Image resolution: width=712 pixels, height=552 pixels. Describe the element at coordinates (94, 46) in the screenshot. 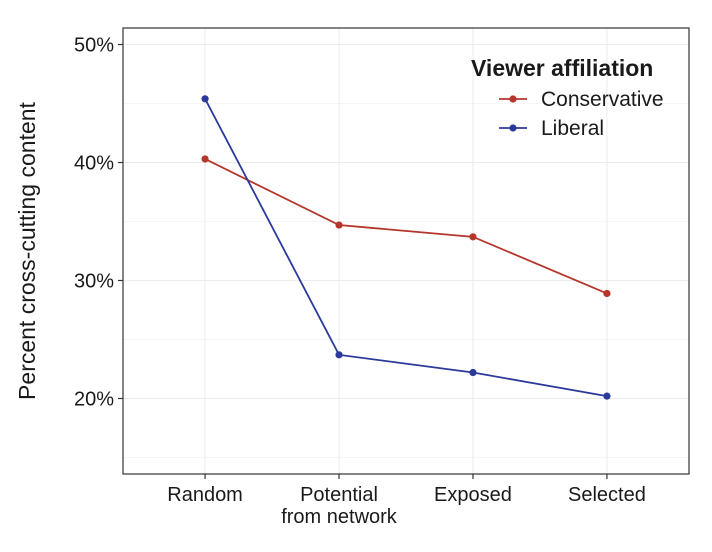

I see `y-tick-label: 50%` at that location.